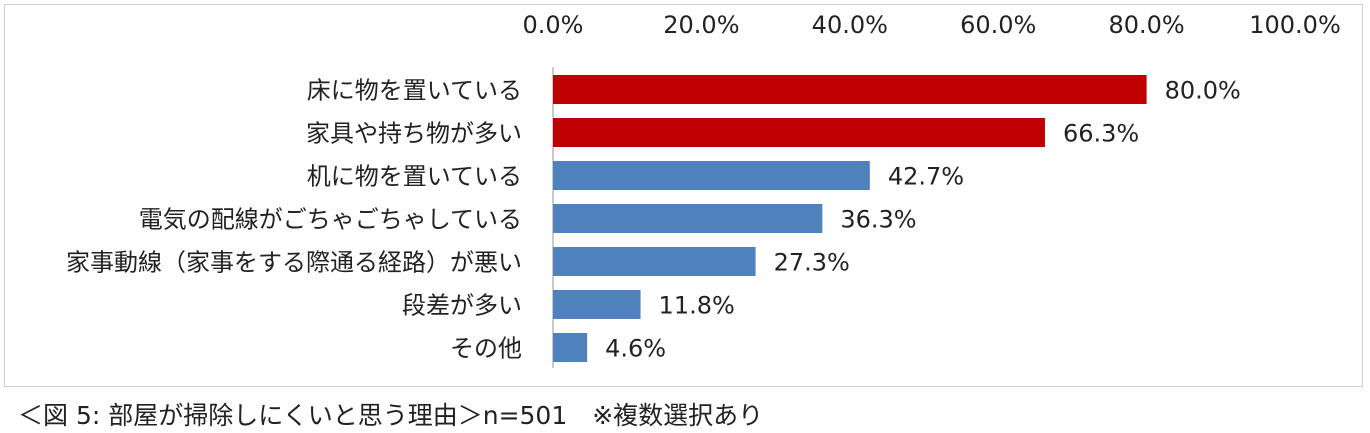 Image resolution: width=1370 pixels, height=433 pixels. I want to click on category-label: その他, so click(486, 349).